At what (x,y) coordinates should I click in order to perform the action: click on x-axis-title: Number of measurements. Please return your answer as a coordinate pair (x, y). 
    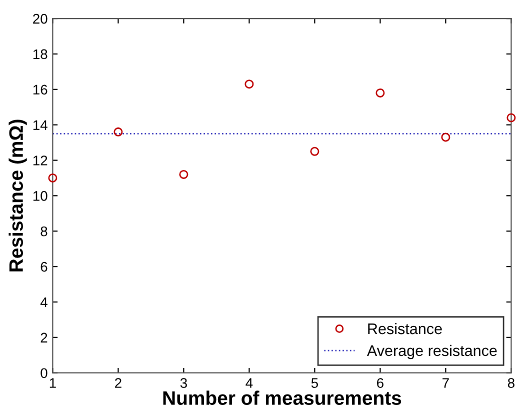
    Looking at the image, I should click on (282, 397).